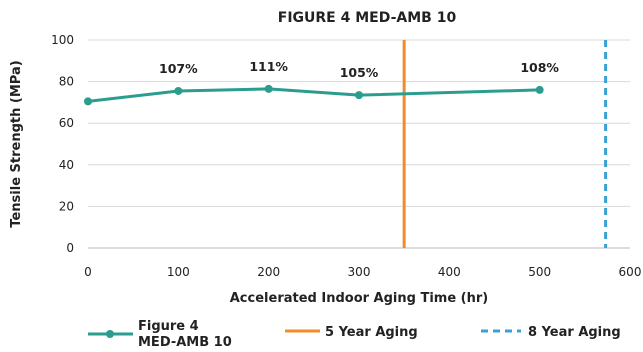  I want to click on y-tick-label: 20, so click(66, 206).